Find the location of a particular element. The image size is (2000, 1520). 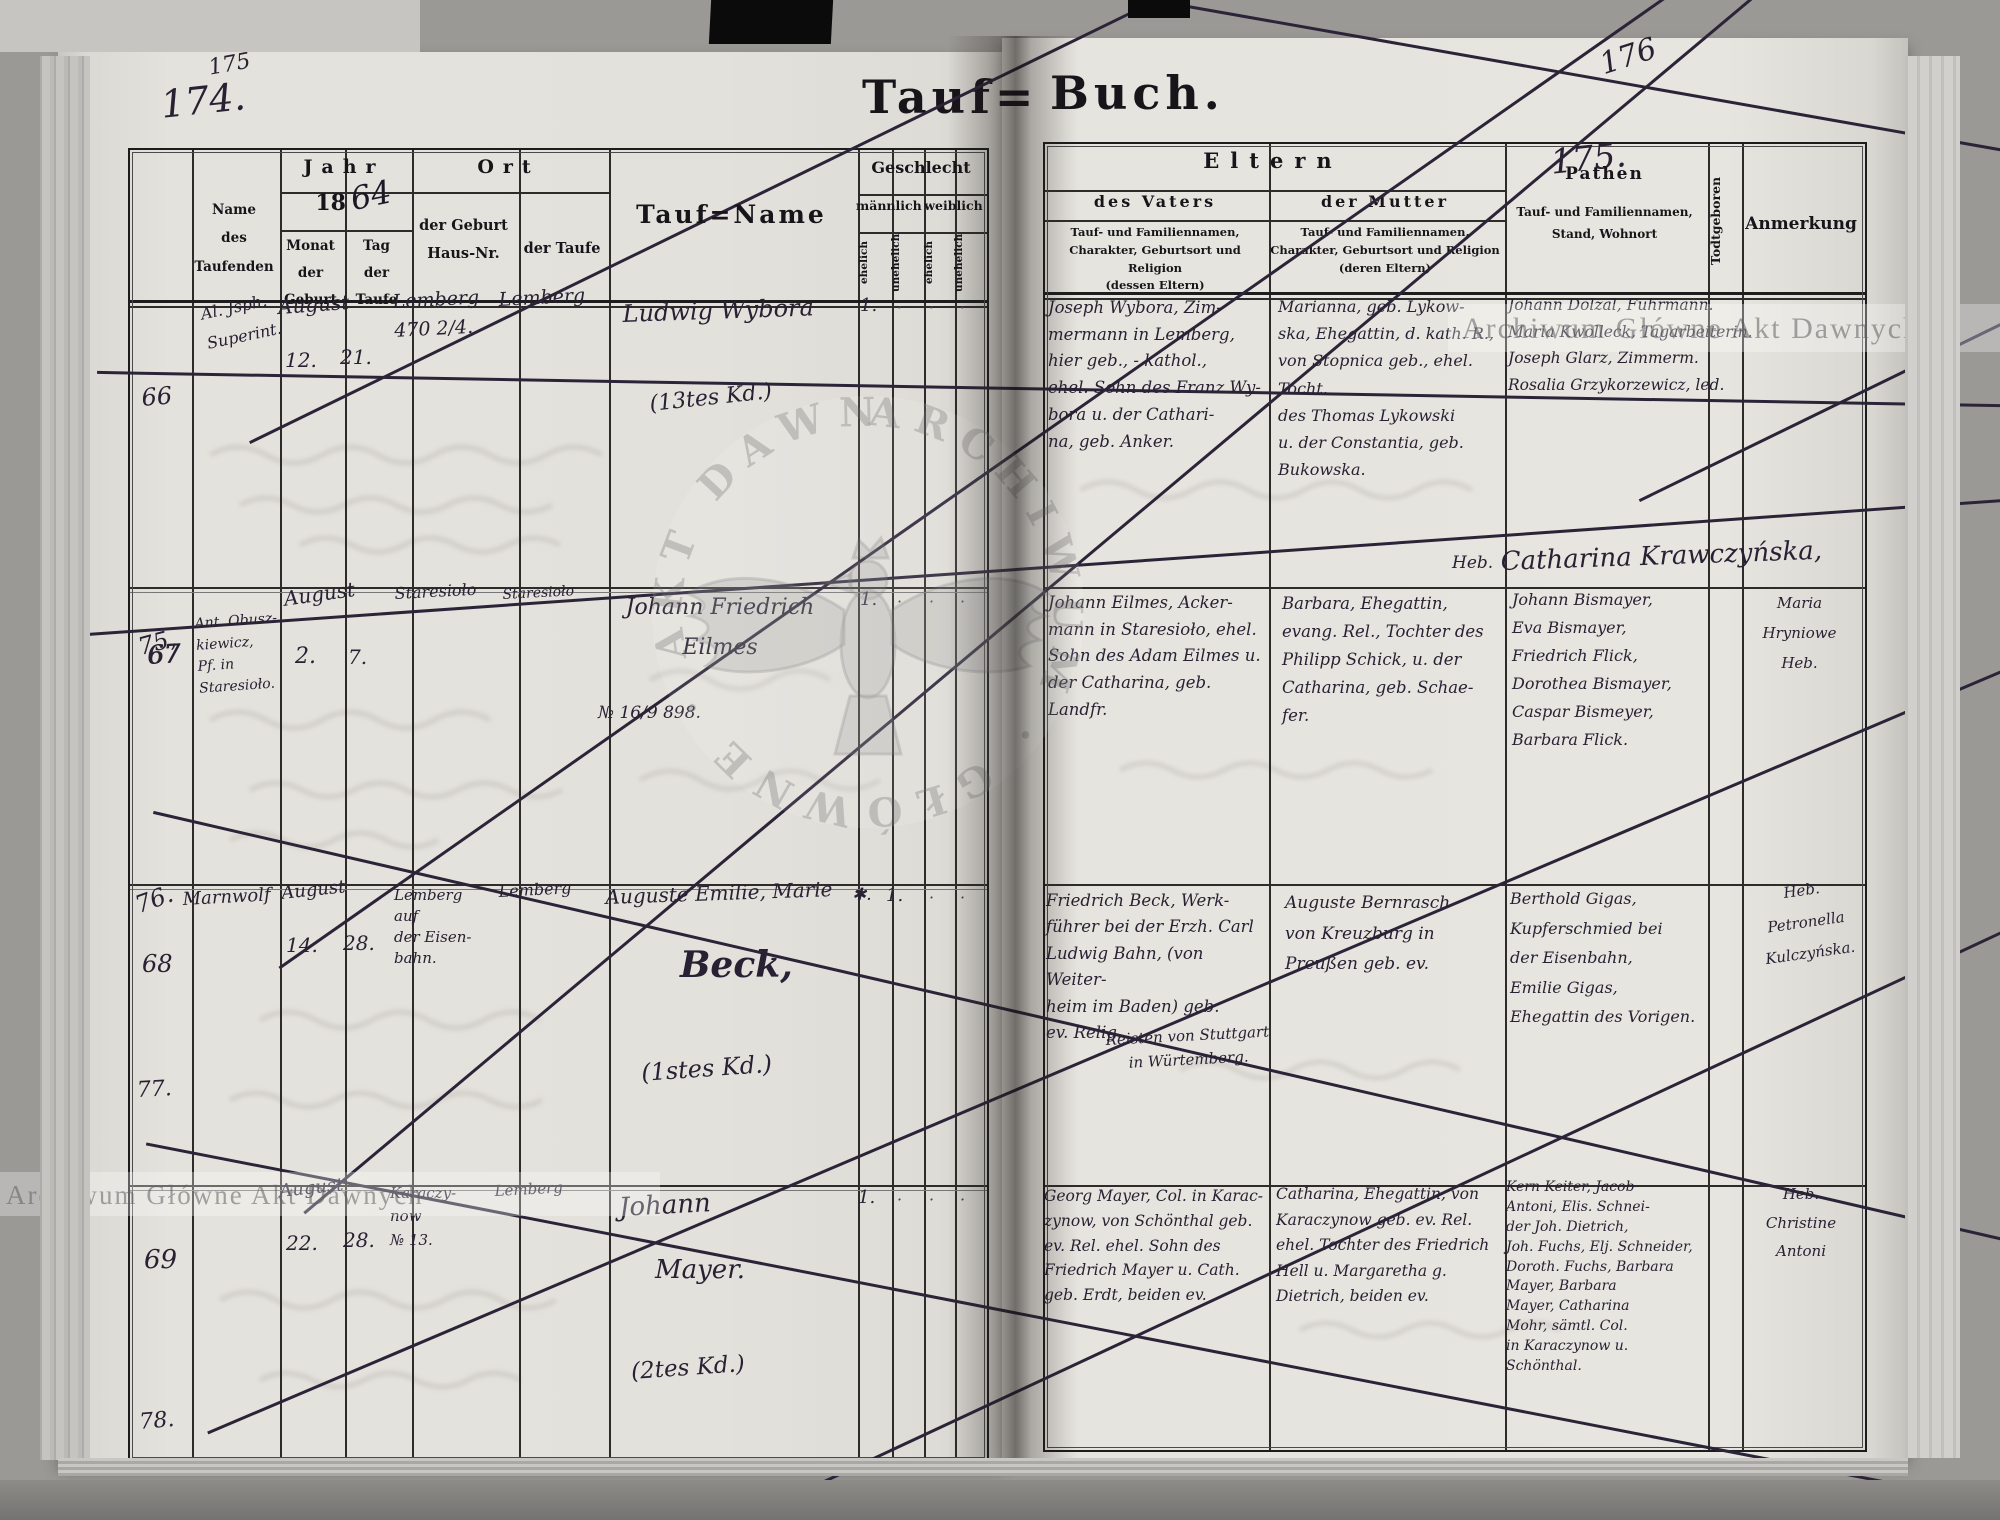

column-header-pathen: Pathen is located at coordinates (1604, 174).